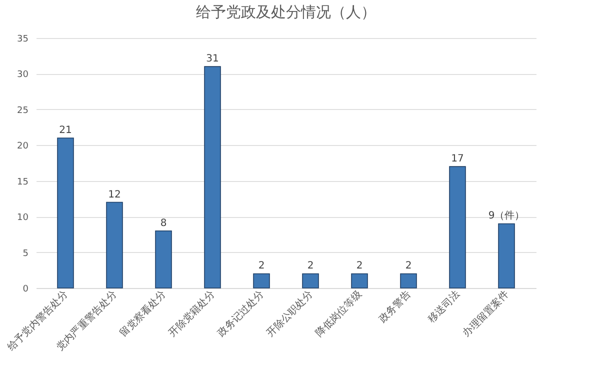 This screenshot has width=600, height=368. I want to click on data-label: 9（件）, so click(506, 216).